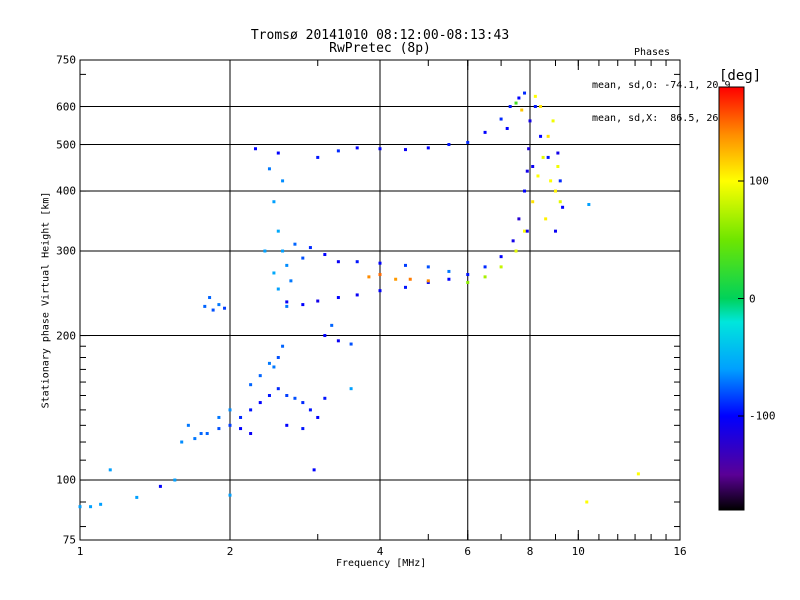  Describe the element at coordinates (380, 35) in the screenshot. I see `chart-title: Tromsø 20141010 08:12:00-08:13:43` at that location.